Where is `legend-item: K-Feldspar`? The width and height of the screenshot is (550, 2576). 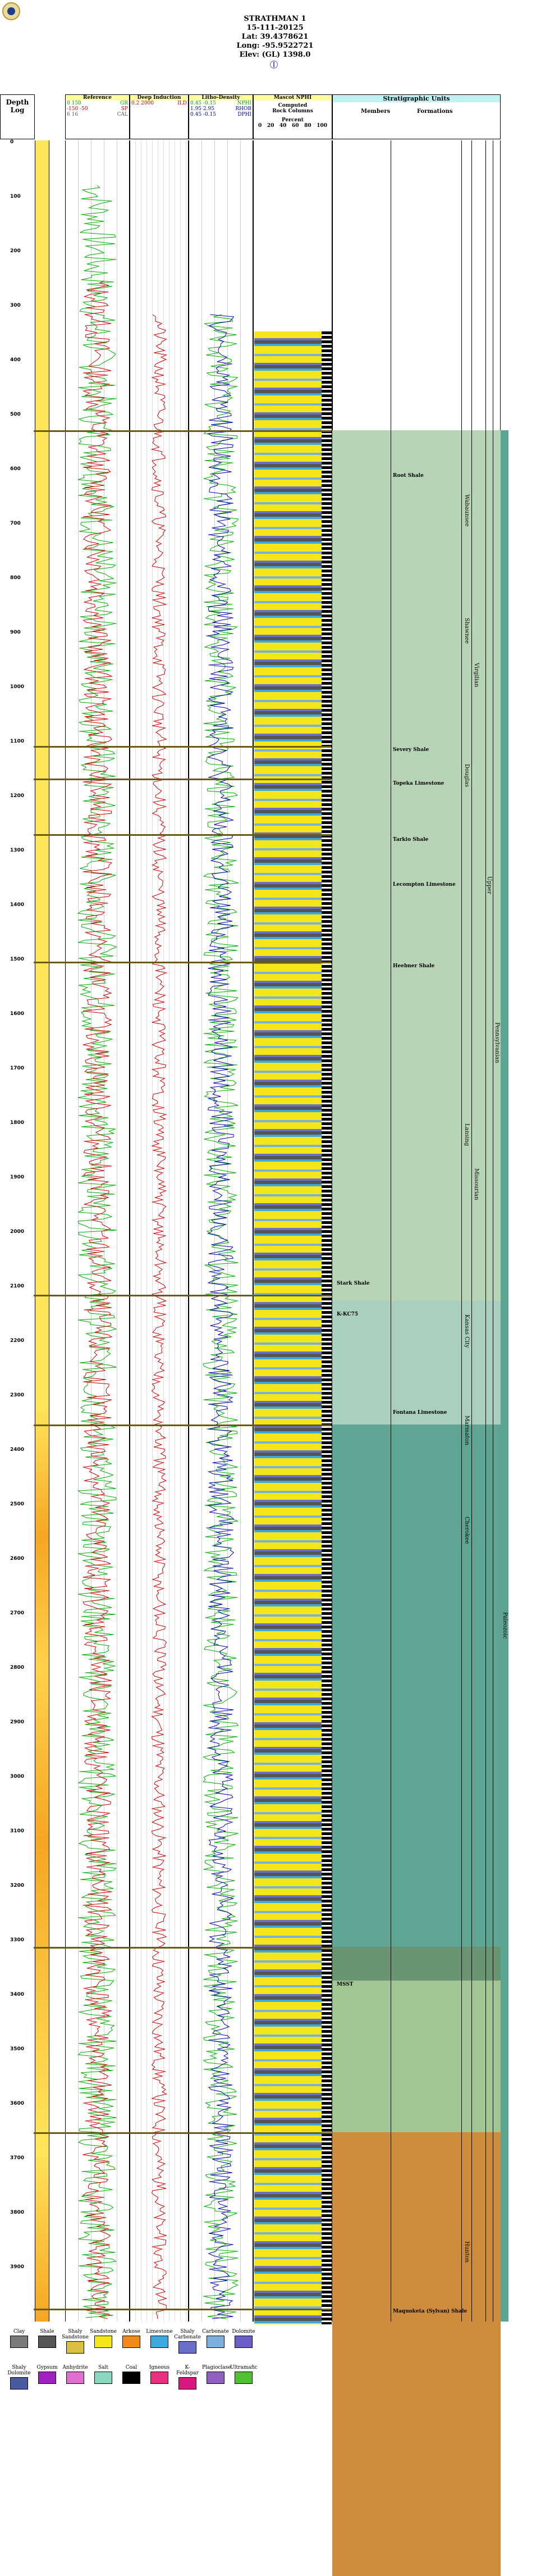
legend-item: K-Feldspar is located at coordinates (187, 2377).